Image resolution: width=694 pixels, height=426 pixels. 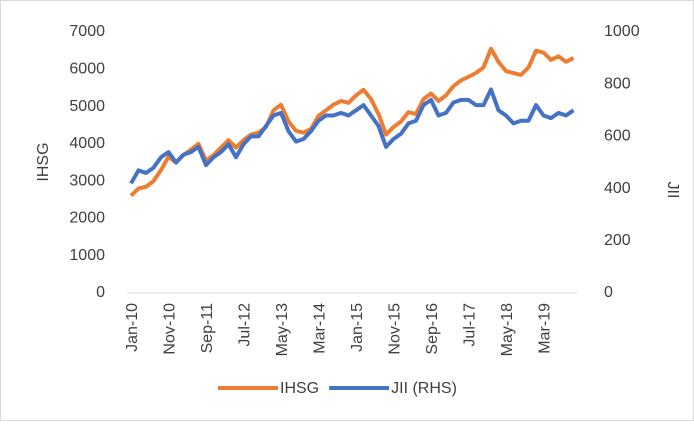 I want to click on y-tick-label: 5000, so click(x=87, y=106).